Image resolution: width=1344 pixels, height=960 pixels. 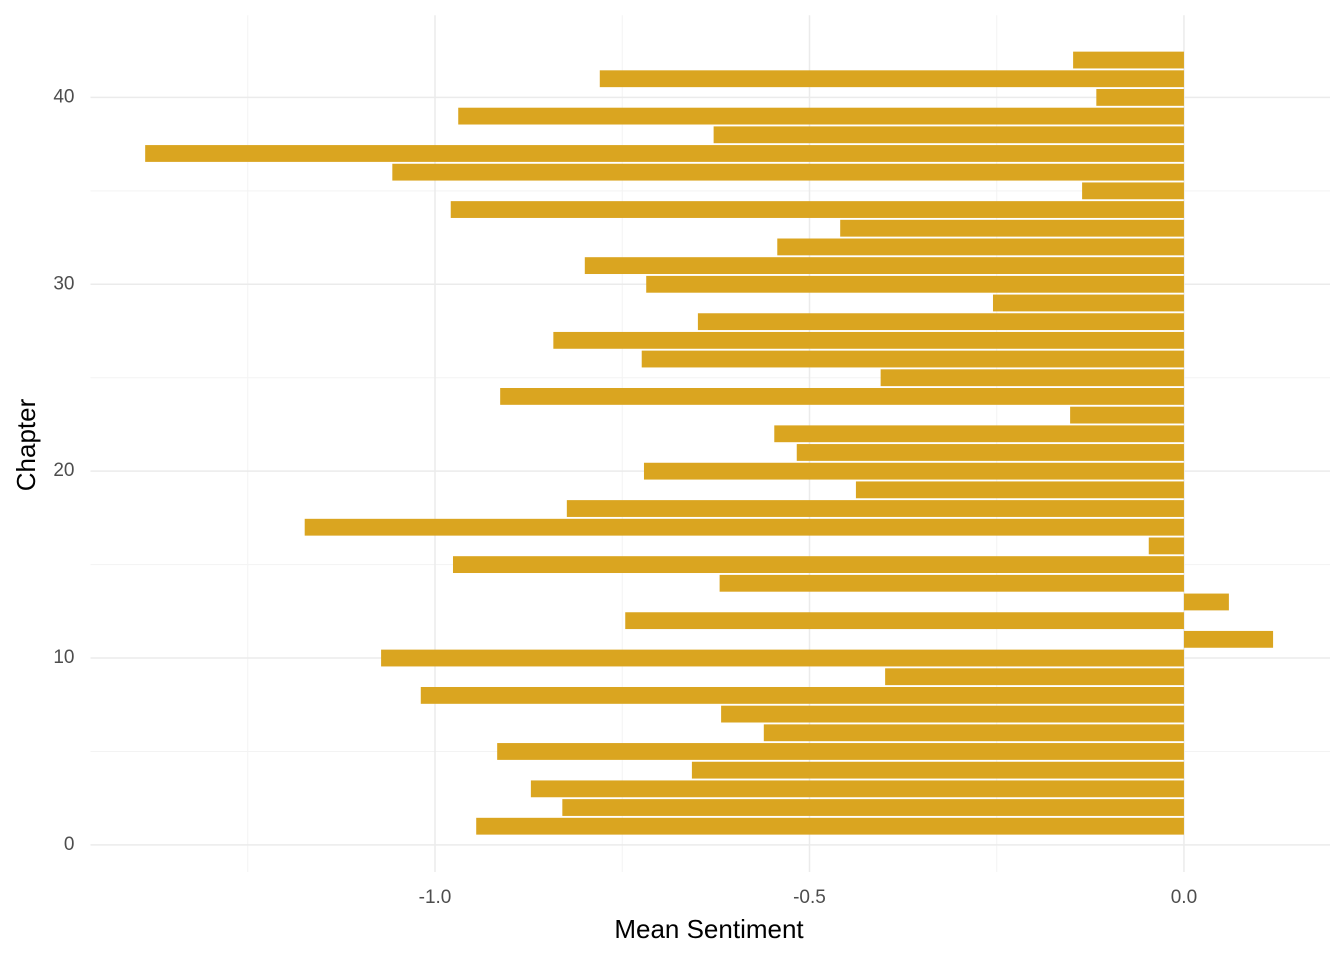 What do you see at coordinates (63, 283) in the screenshot?
I see `y-tick-label: 30` at bounding box center [63, 283].